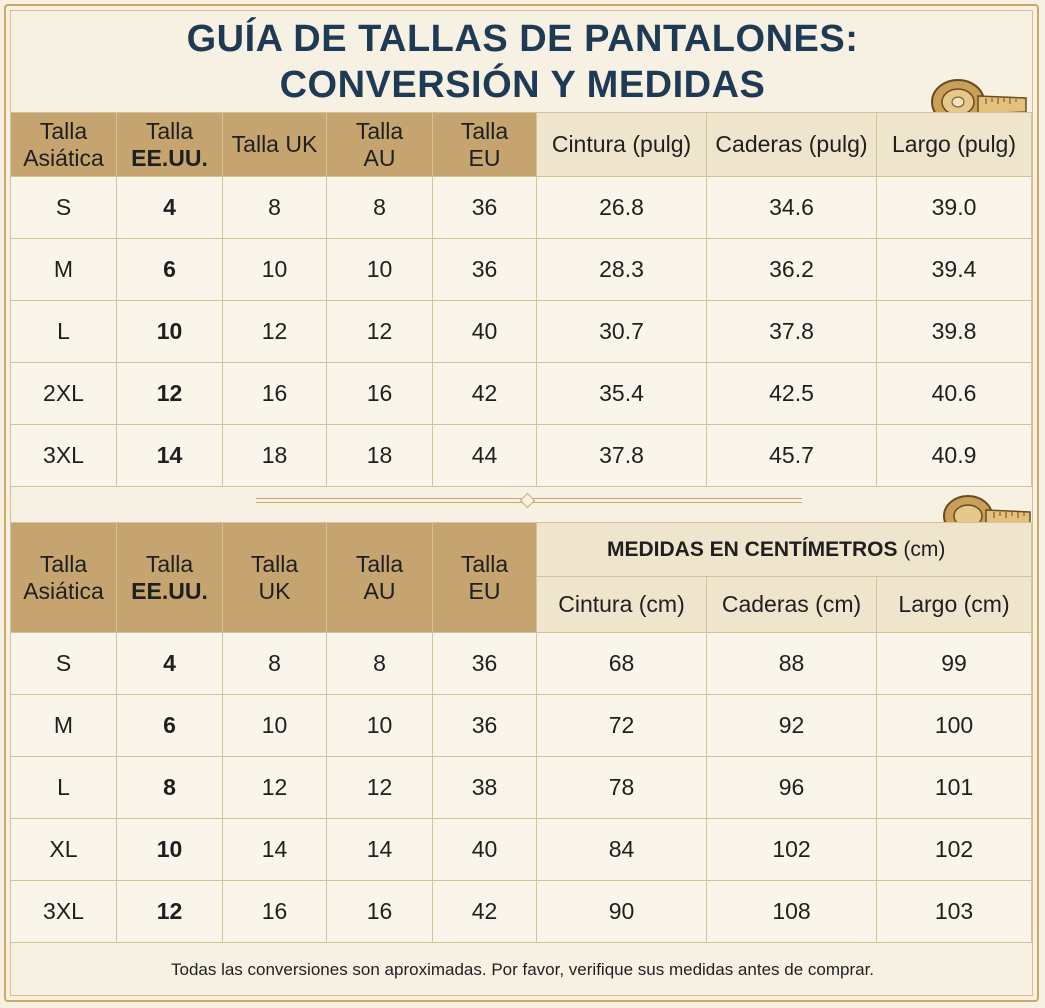 The width and height of the screenshot is (1045, 1008). I want to click on cell-hips: 37.8, so click(791, 331).